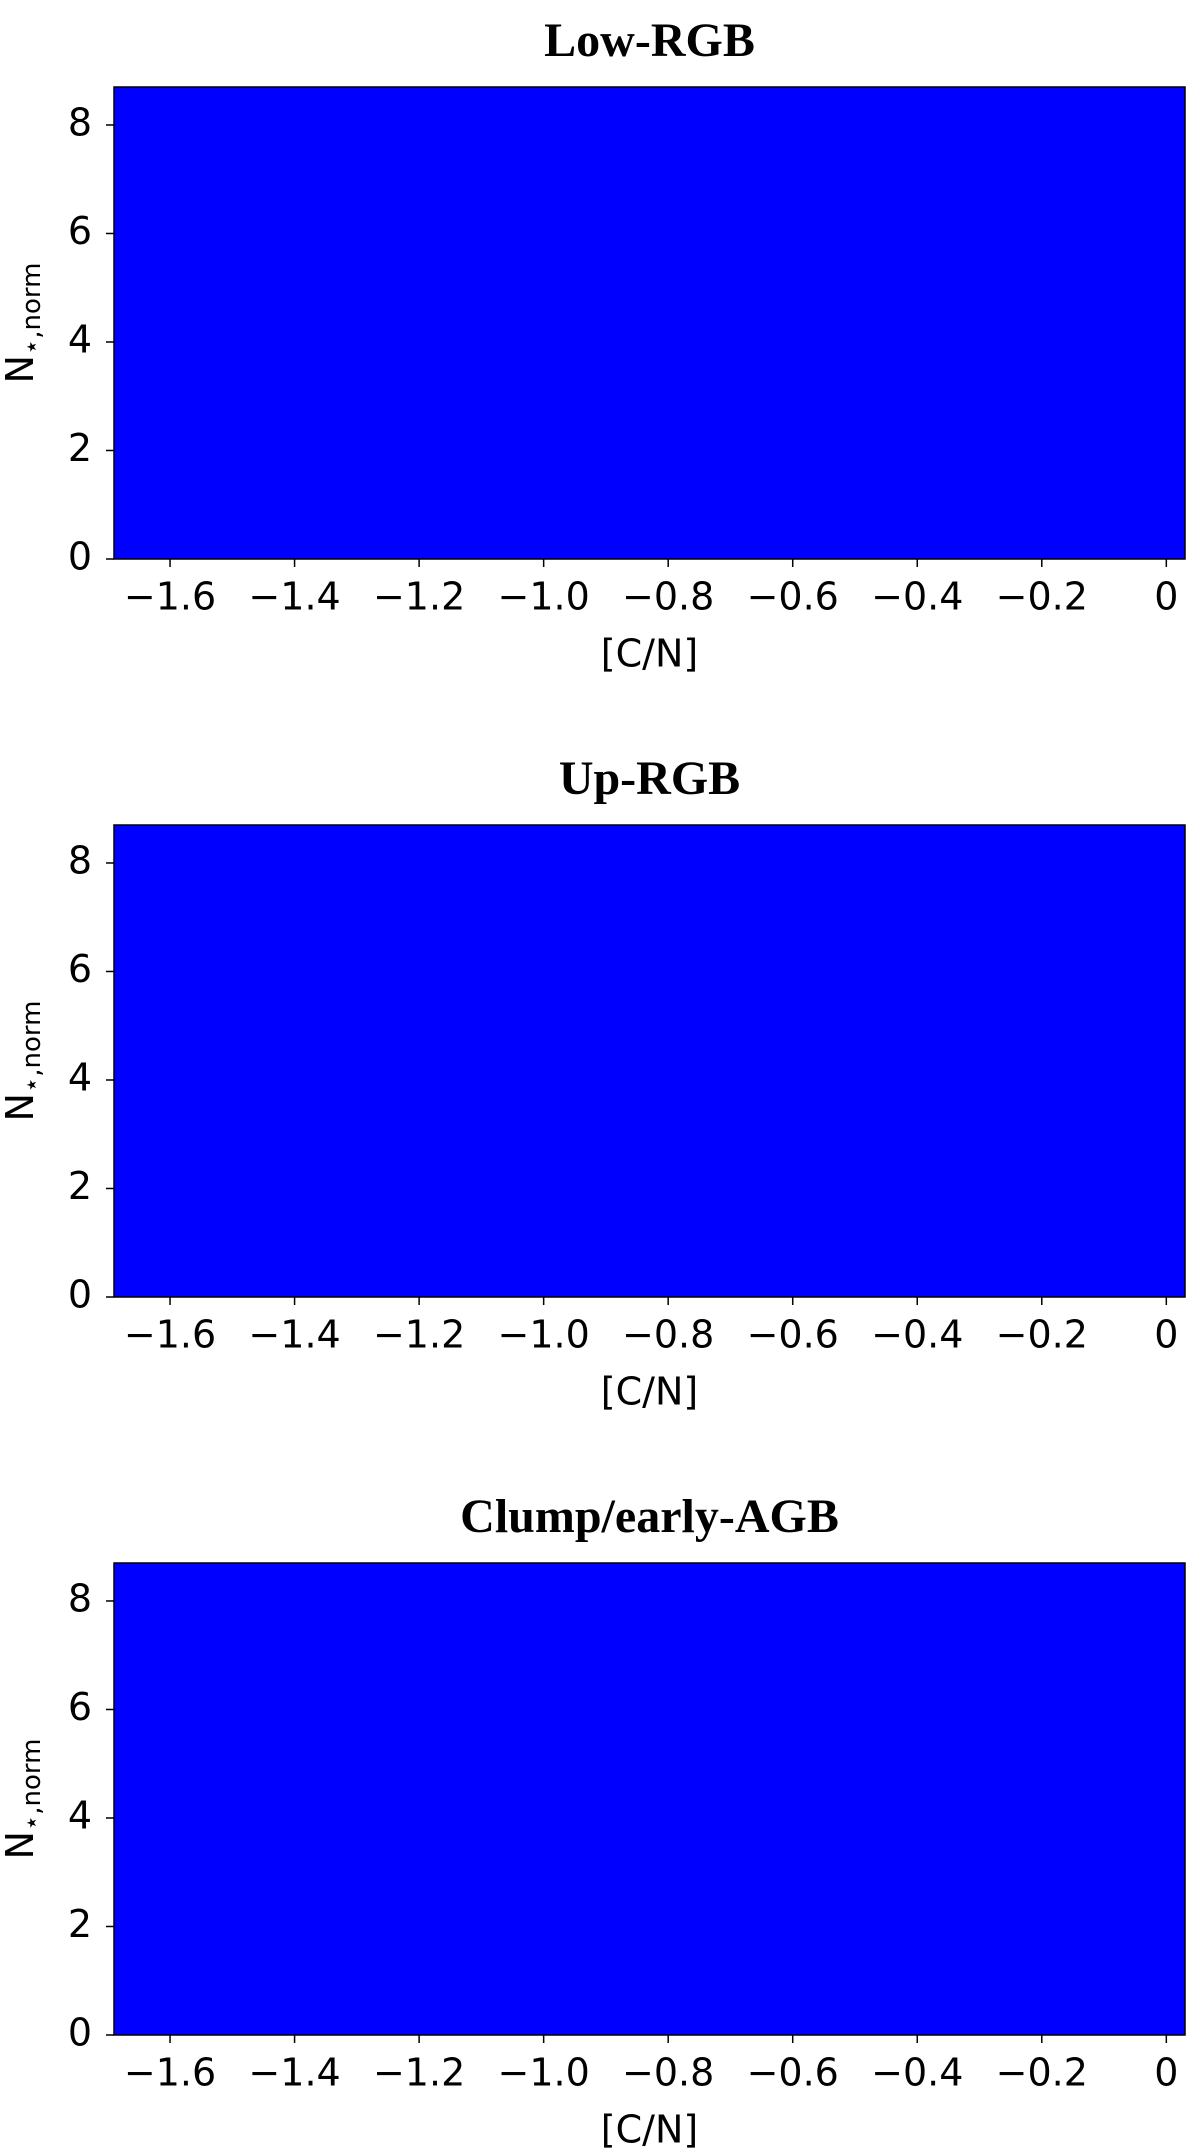  I want to click on panel-title: Clump/early-AGB, so click(649, 1516).